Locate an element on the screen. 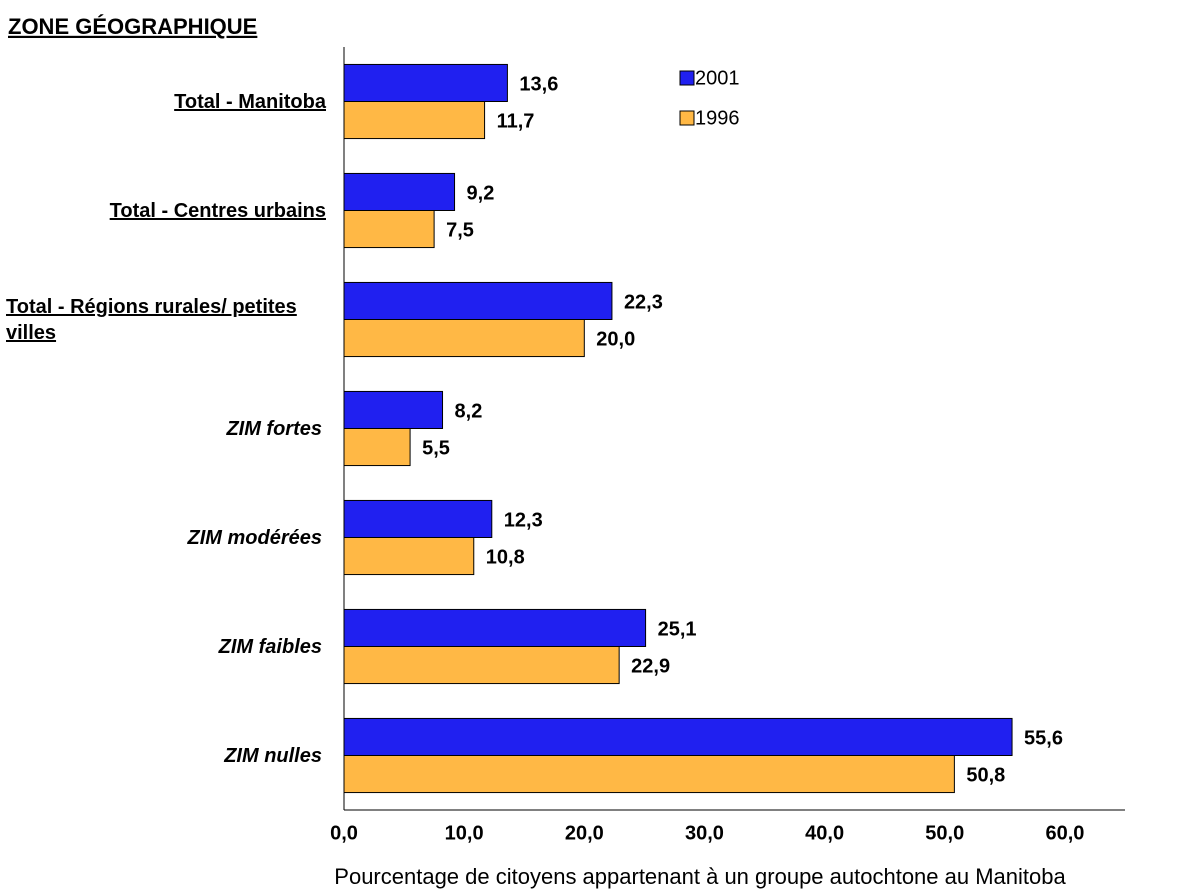 The height and width of the screenshot is (891, 1202). y-tick-label: Total - Manitoba is located at coordinates (250, 101).